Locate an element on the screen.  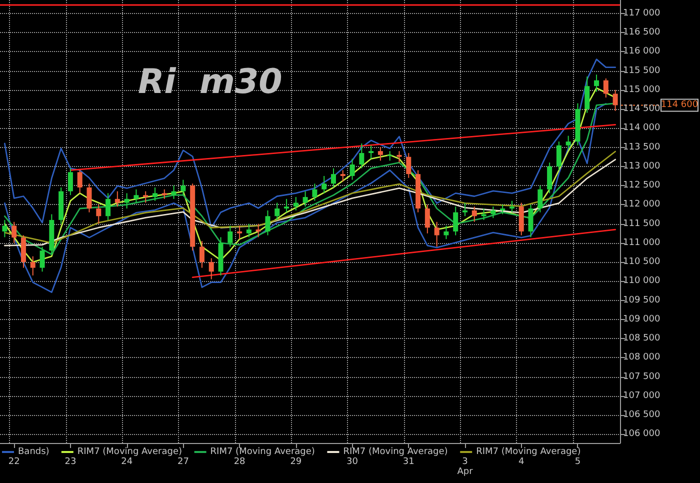
x-tick-label: 23 is located at coordinates (70, 462).